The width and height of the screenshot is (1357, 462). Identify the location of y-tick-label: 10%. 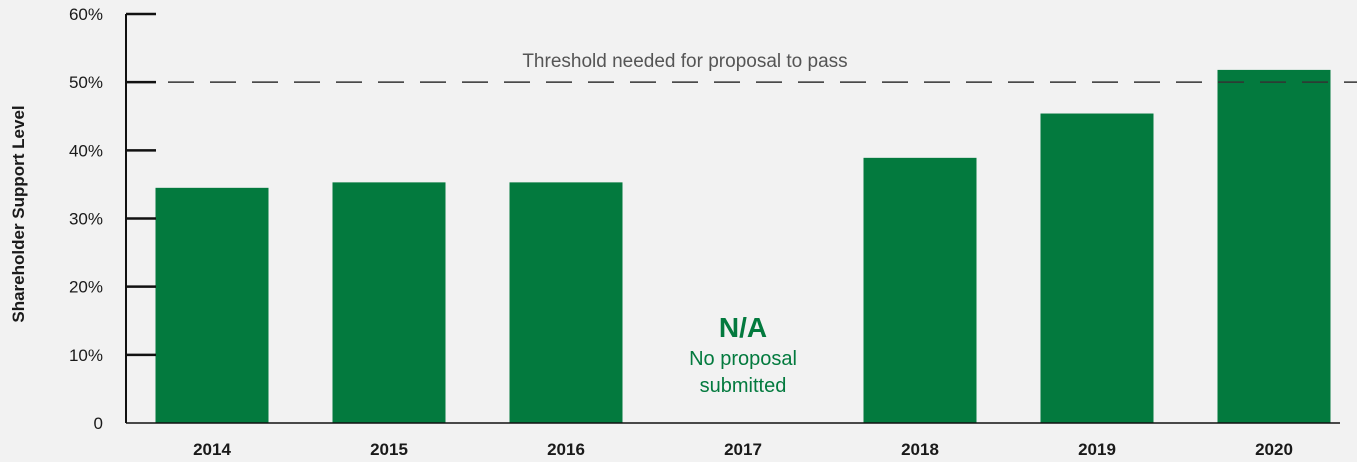
(86, 355).